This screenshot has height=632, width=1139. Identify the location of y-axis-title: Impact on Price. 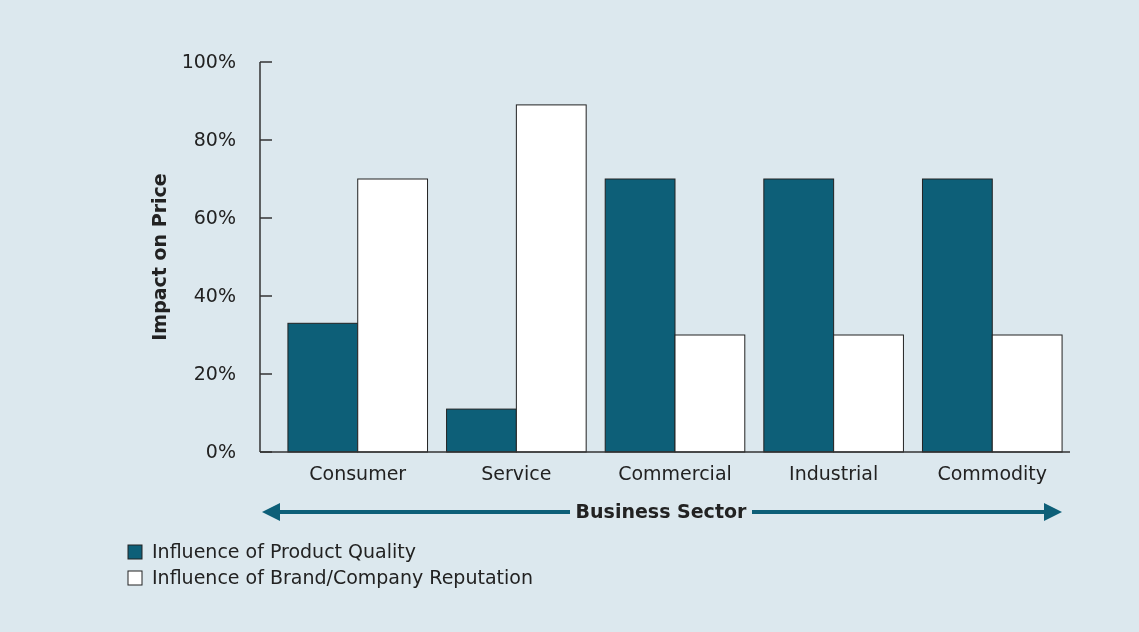
(158, 257).